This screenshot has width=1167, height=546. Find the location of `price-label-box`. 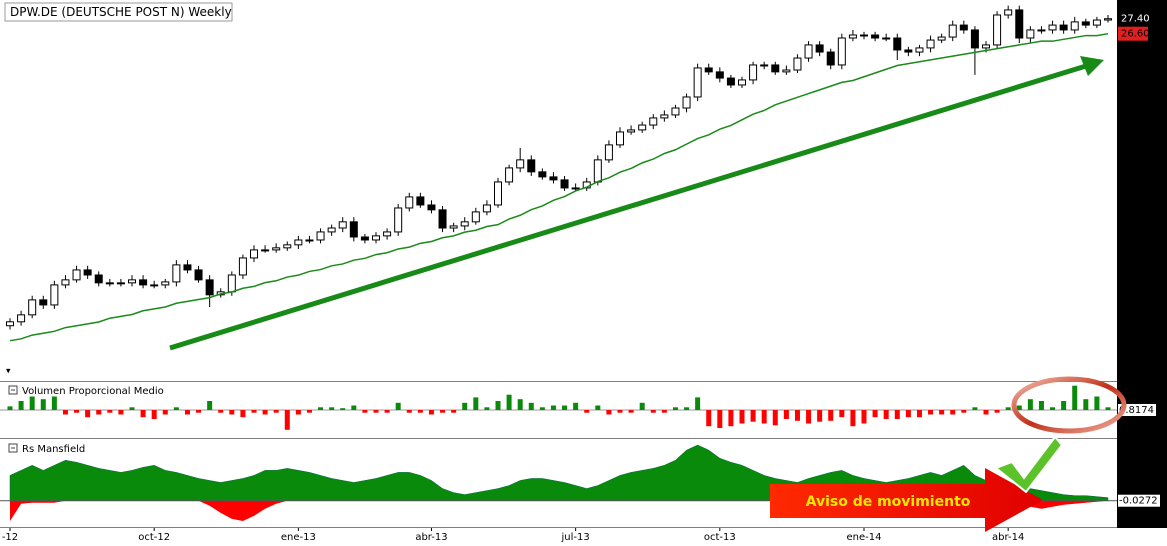

price-label-box is located at coordinates (1133, 33).